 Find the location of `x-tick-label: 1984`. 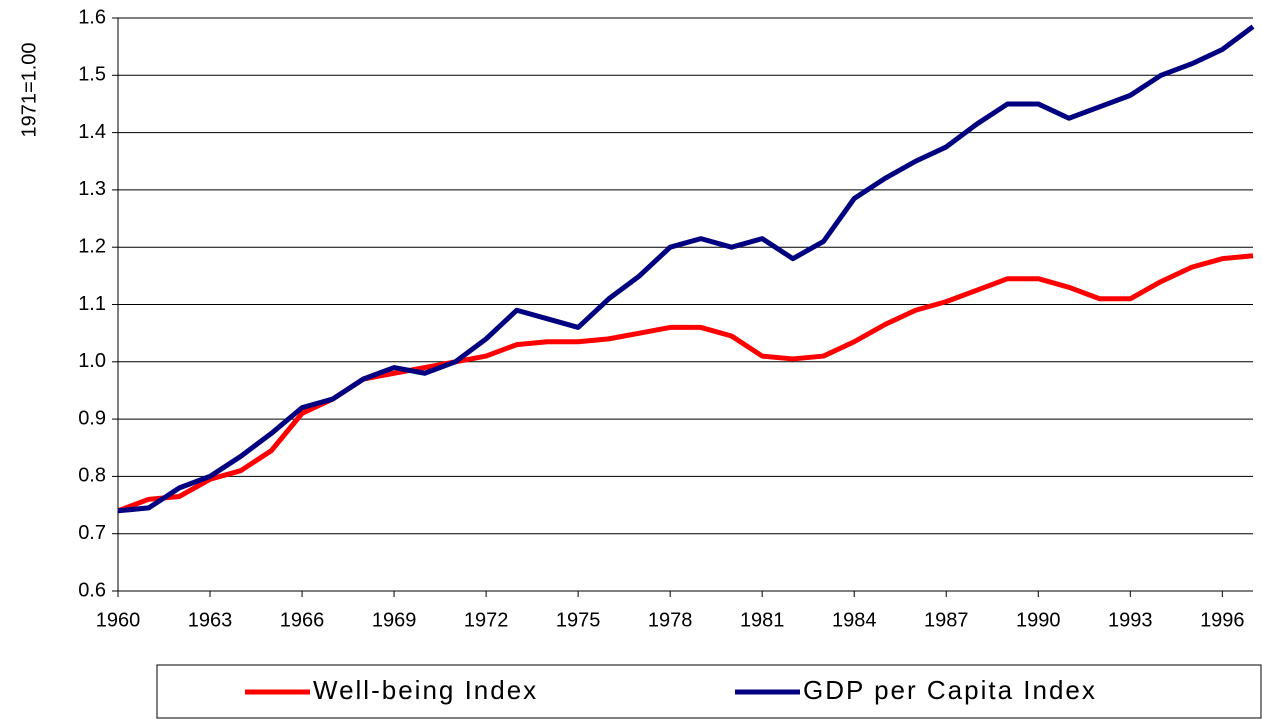

x-tick-label: 1984 is located at coordinates (854, 620).